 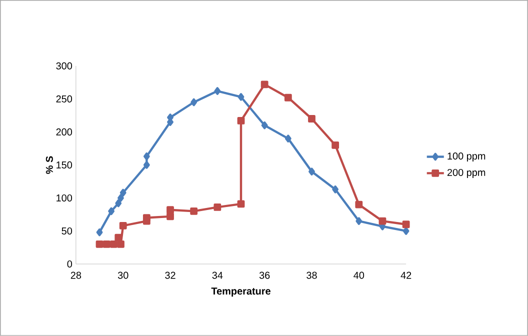 What do you see at coordinates (64, 165) in the screenshot?
I see `y-tick-label: 150` at bounding box center [64, 165].